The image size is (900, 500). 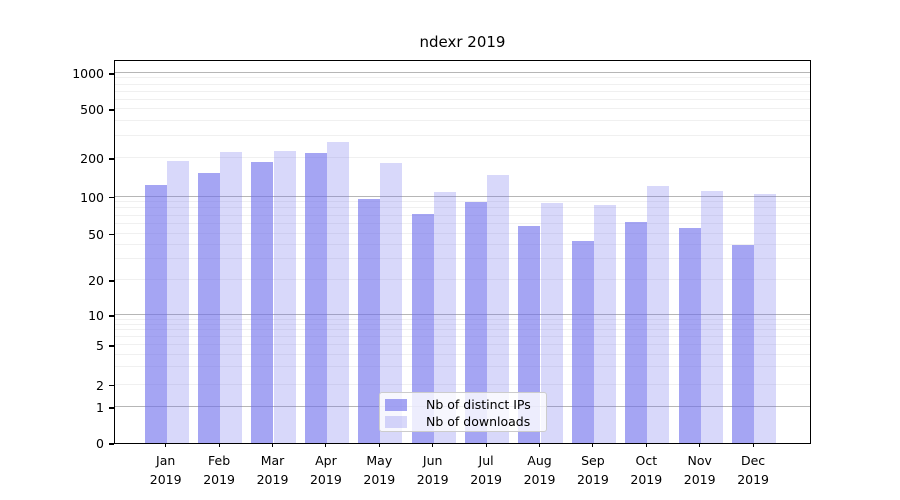 I want to click on x-tick-mark-nov, so click(x=700, y=445).